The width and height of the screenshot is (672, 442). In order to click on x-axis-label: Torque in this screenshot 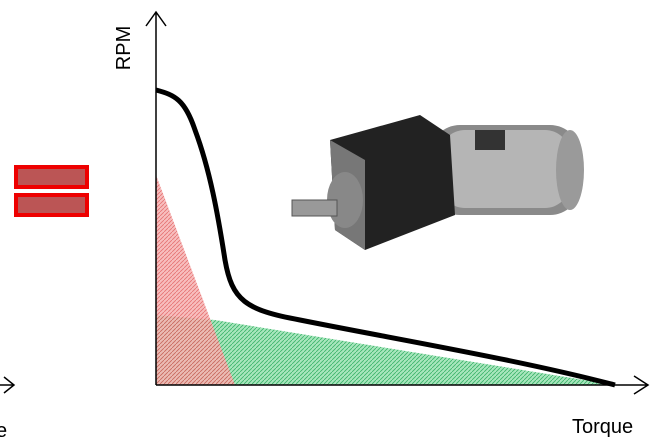, I will do `click(602, 427)`.